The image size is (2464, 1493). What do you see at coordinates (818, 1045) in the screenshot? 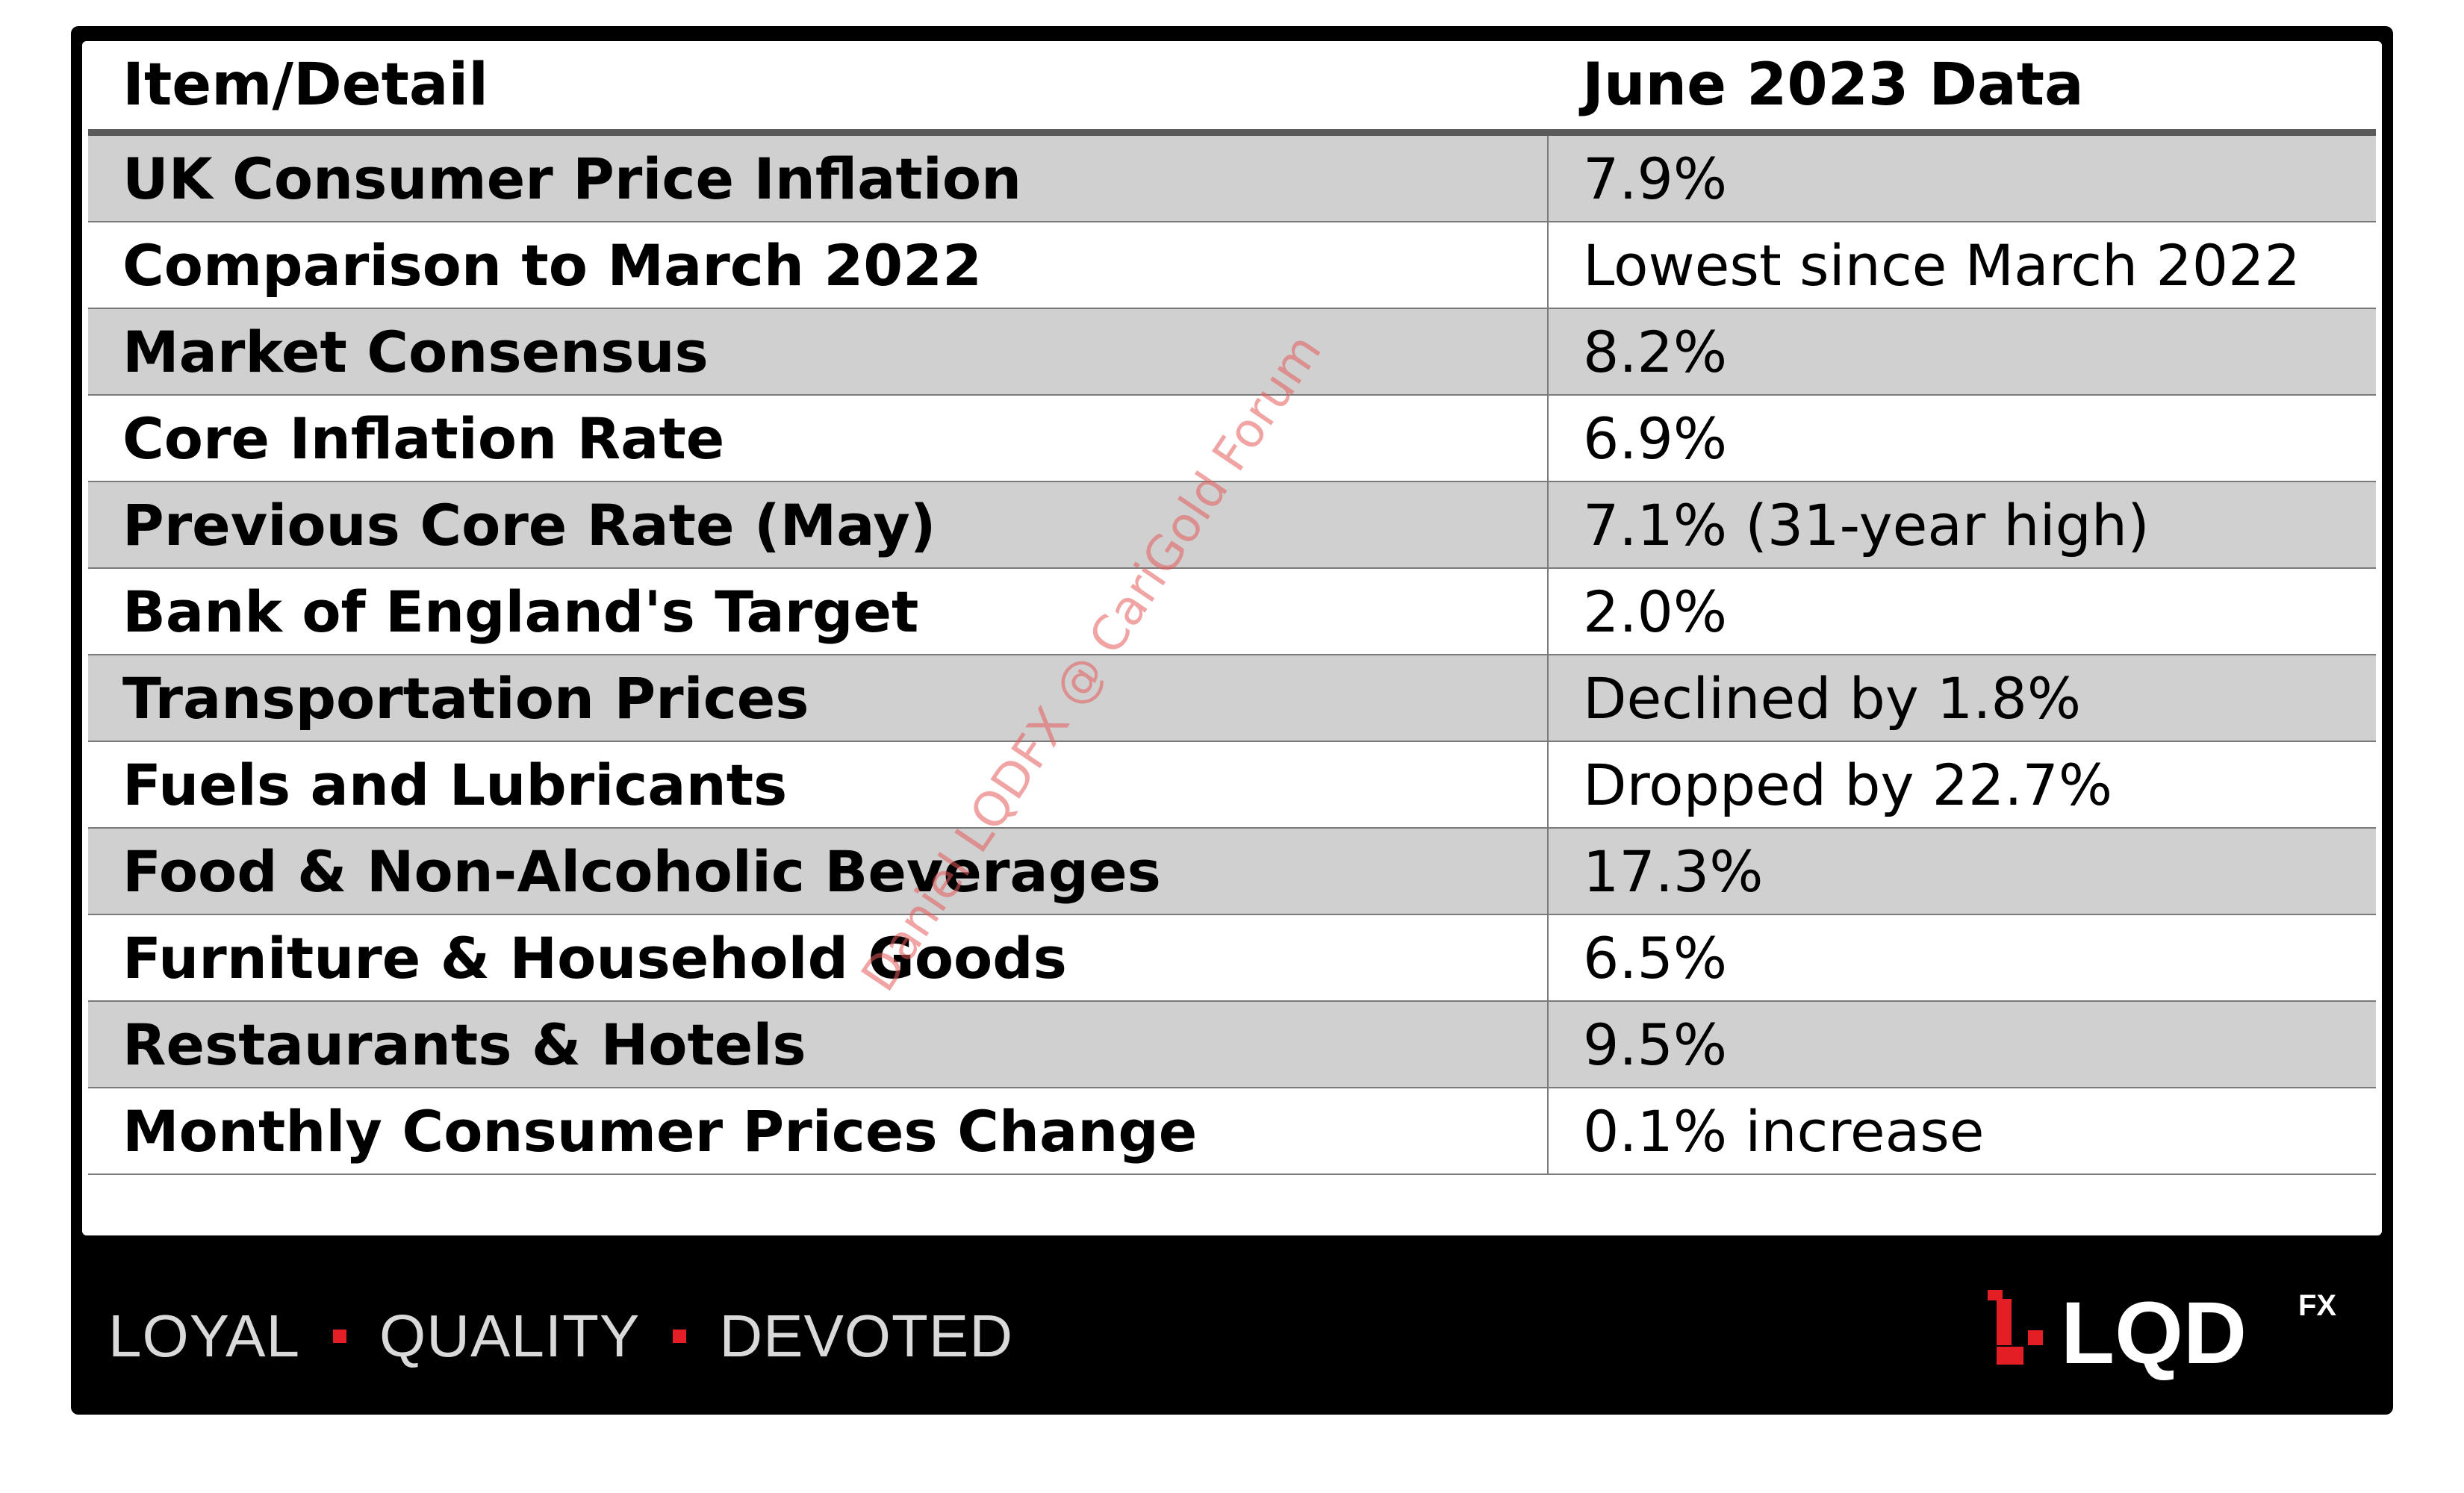
I see `row-item-label: Restaurants & Hotels` at bounding box center [818, 1045].